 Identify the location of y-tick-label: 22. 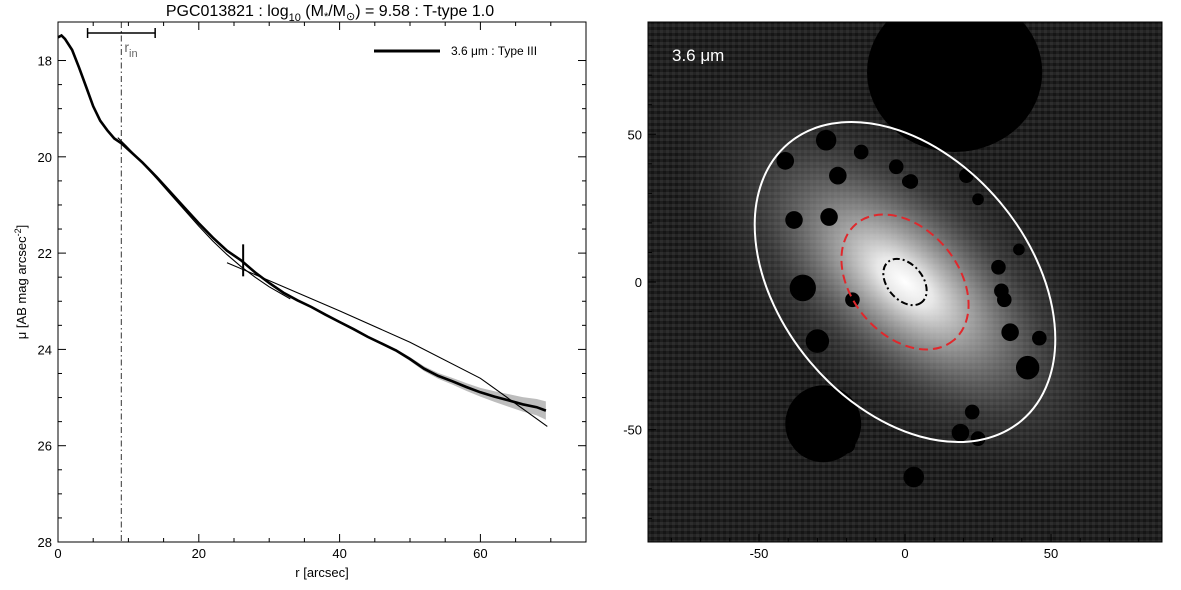
(45, 253).